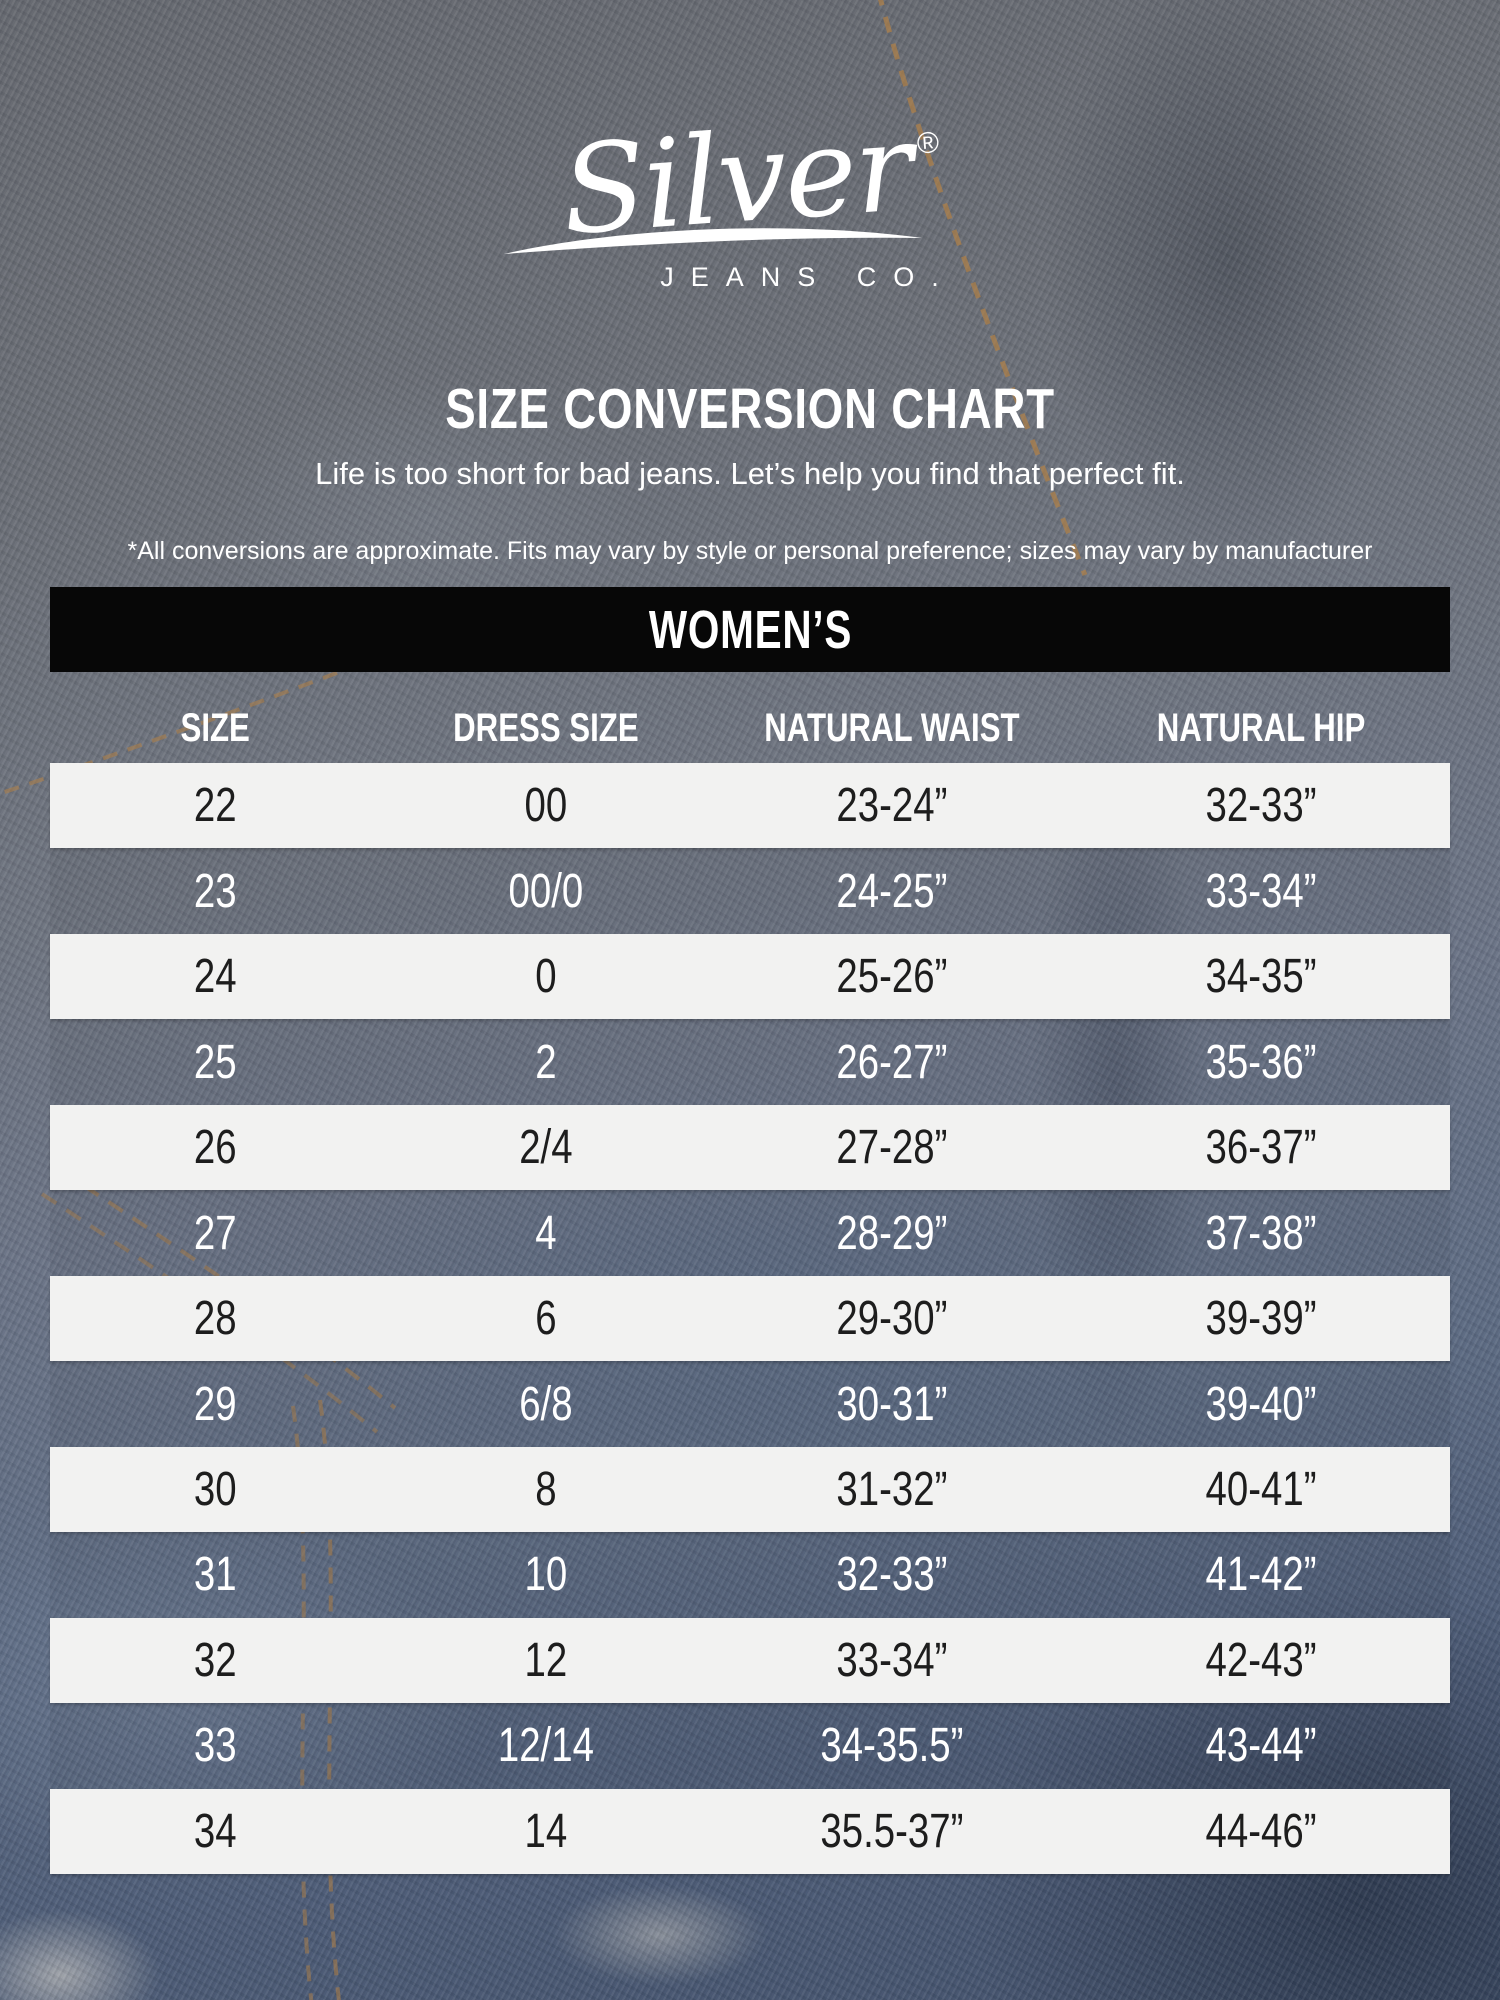  Describe the element at coordinates (546, 1062) in the screenshot. I see `cell-dress-size: 2` at that location.